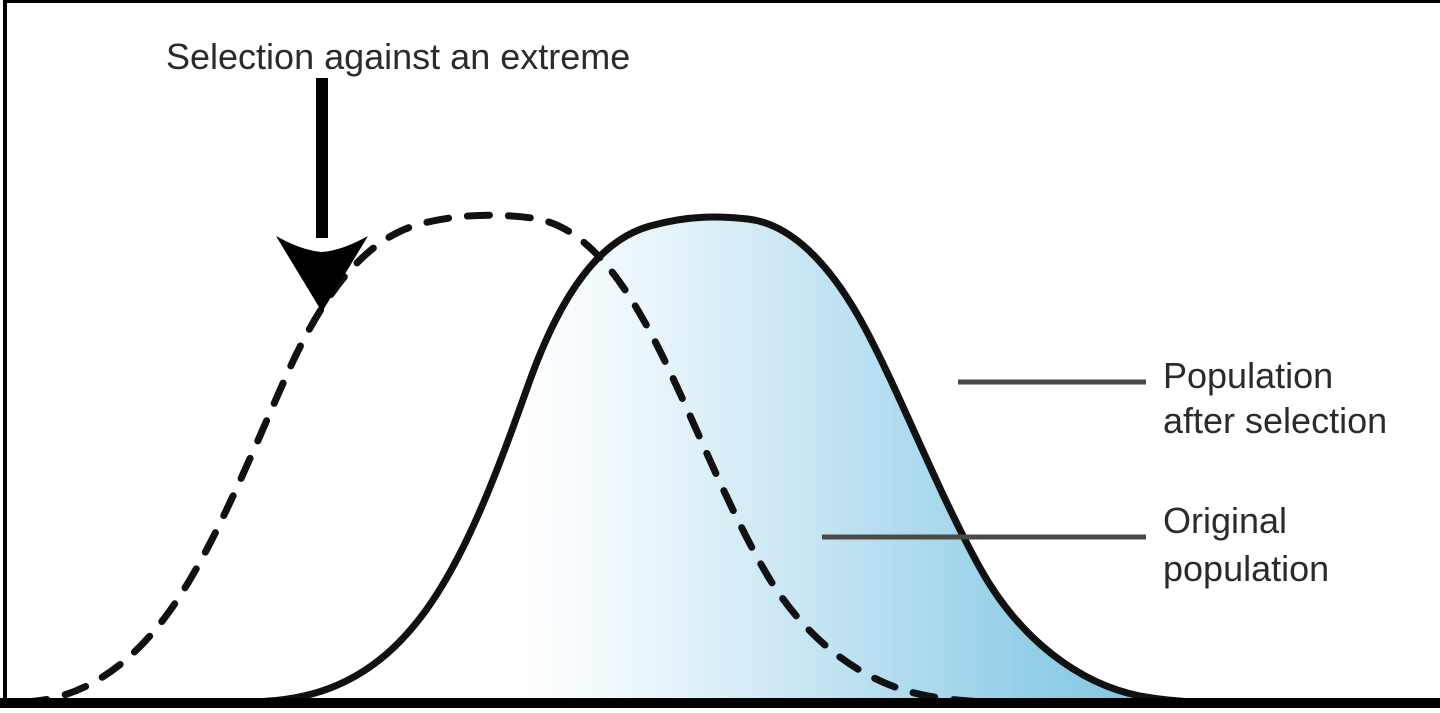 The height and width of the screenshot is (713, 1440). Describe the element at coordinates (1225, 520) in the screenshot. I see `label-original-population-line1: Original` at that location.